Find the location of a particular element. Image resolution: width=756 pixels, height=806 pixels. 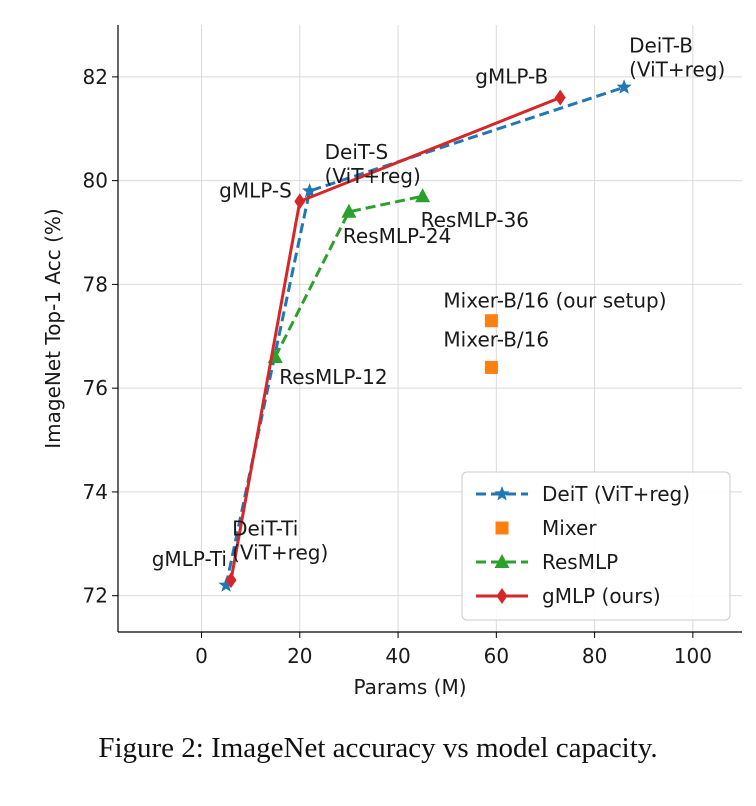

data-label: Mixer-B/16 is located at coordinates (496, 339).